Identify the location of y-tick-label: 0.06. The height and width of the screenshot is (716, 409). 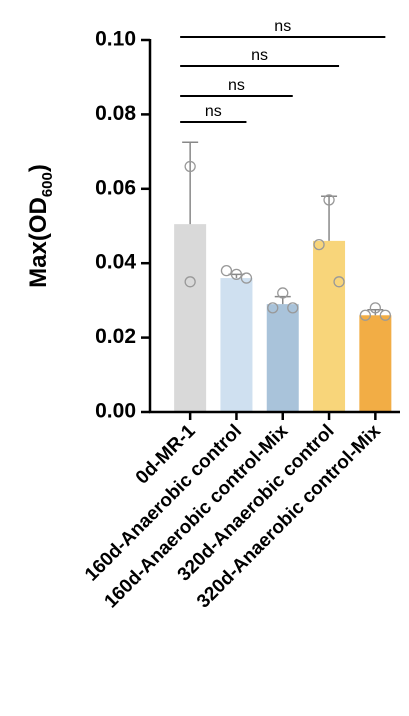
(115, 187).